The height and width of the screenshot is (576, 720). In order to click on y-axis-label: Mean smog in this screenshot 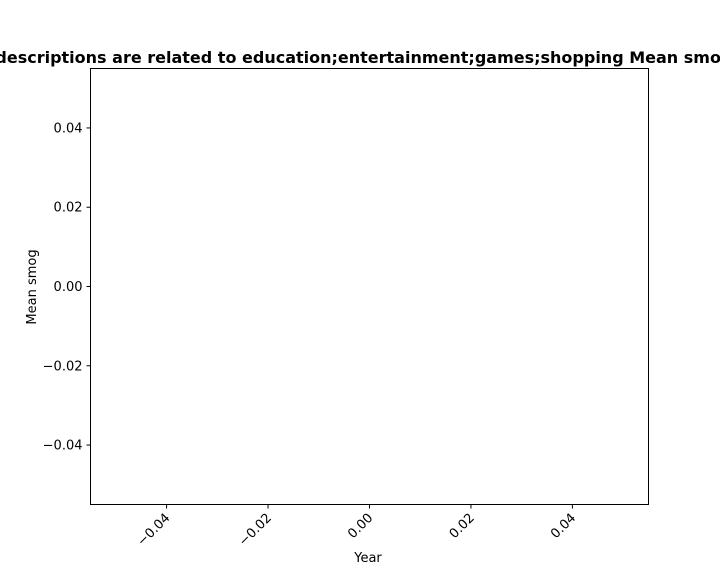, I will do `click(32, 286)`.